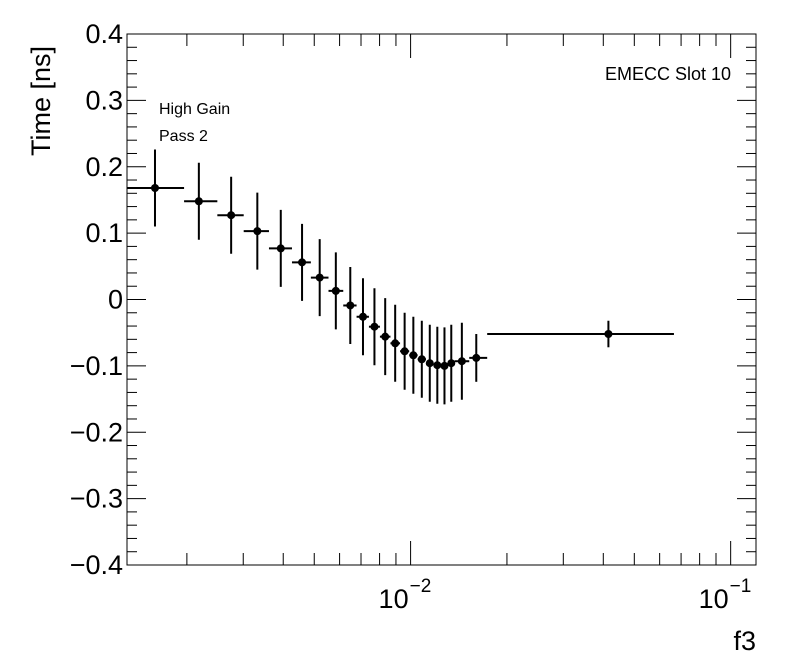 The width and height of the screenshot is (796, 672). I want to click on annotation-slot: EMECC Slot 10, so click(668, 74).